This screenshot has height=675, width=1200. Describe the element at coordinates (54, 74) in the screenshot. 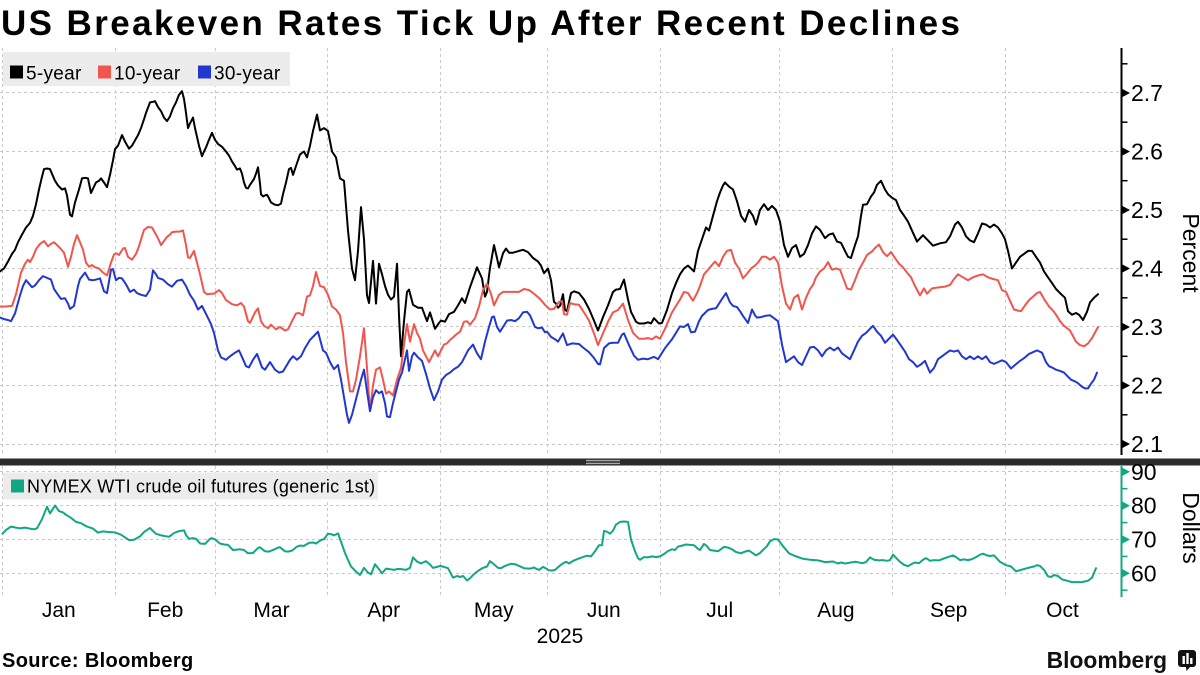

I see `svg-text: 5-year` at that location.